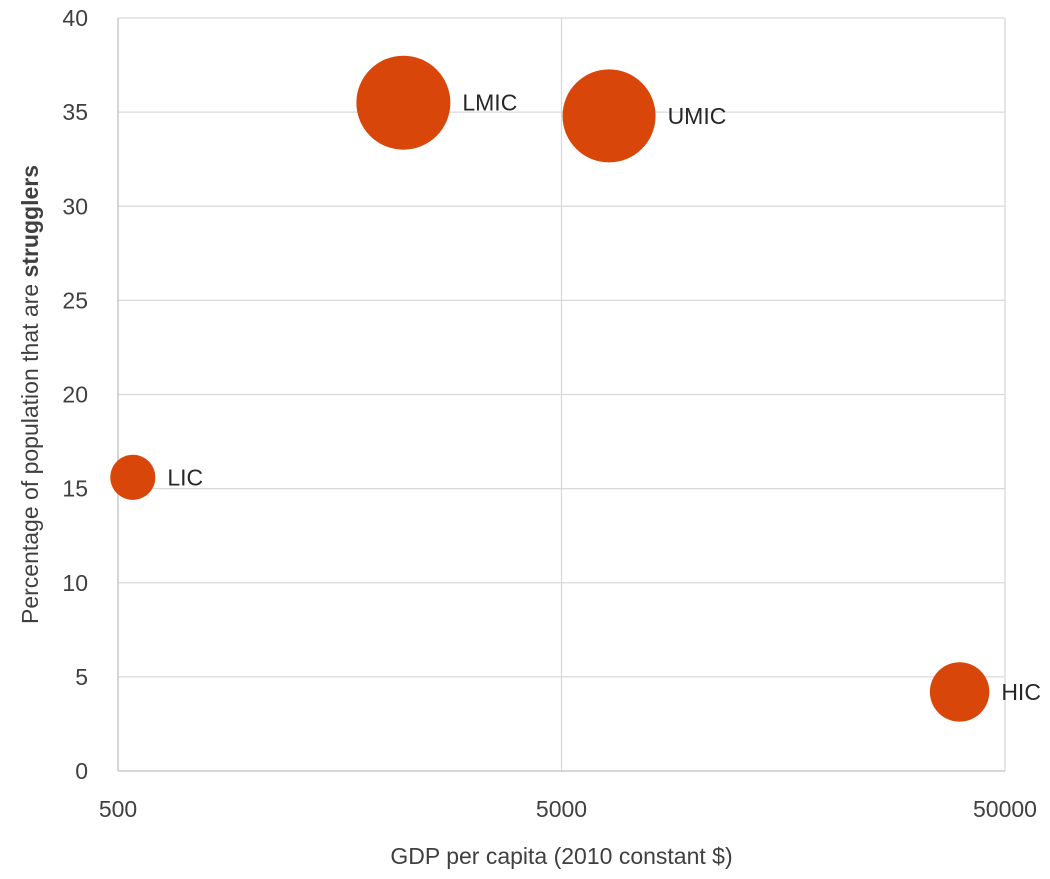 The width and height of the screenshot is (1050, 879). Describe the element at coordinates (697, 116) in the screenshot. I see `bubble-label-umic: UMIC` at that location.